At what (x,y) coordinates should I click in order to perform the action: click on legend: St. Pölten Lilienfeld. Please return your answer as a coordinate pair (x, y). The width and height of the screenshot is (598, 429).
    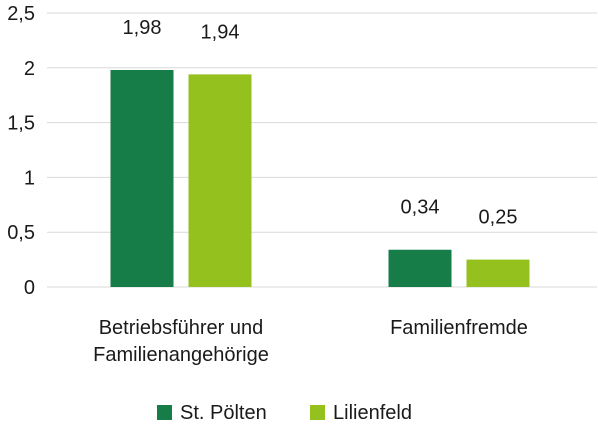
    Looking at the image, I should click on (284, 413).